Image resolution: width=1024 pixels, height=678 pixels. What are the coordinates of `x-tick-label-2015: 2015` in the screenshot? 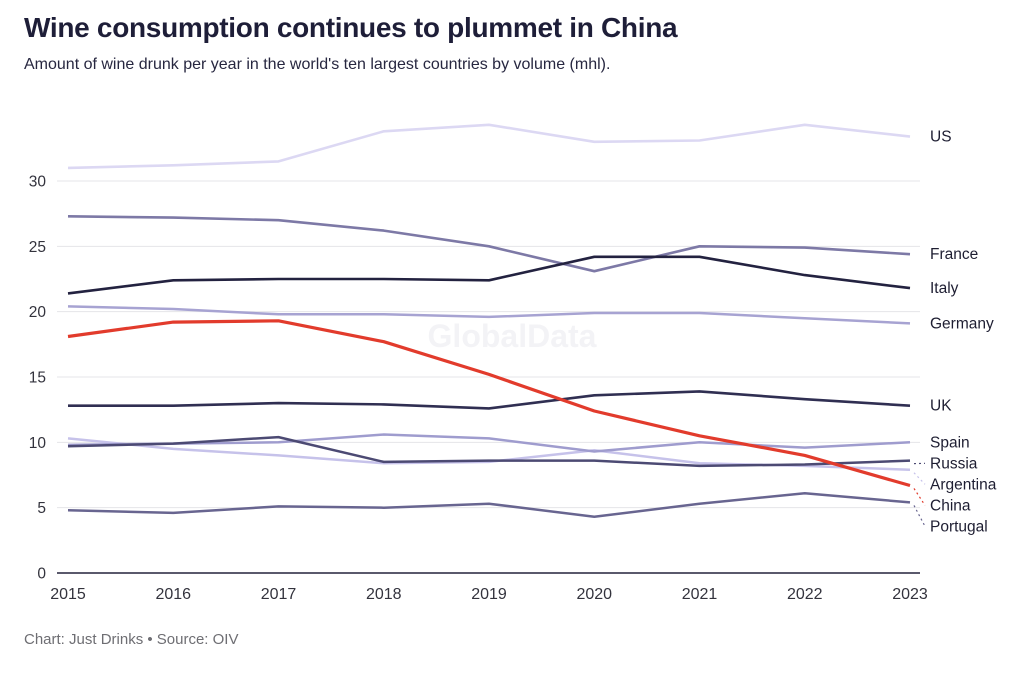 It's located at (68, 594).